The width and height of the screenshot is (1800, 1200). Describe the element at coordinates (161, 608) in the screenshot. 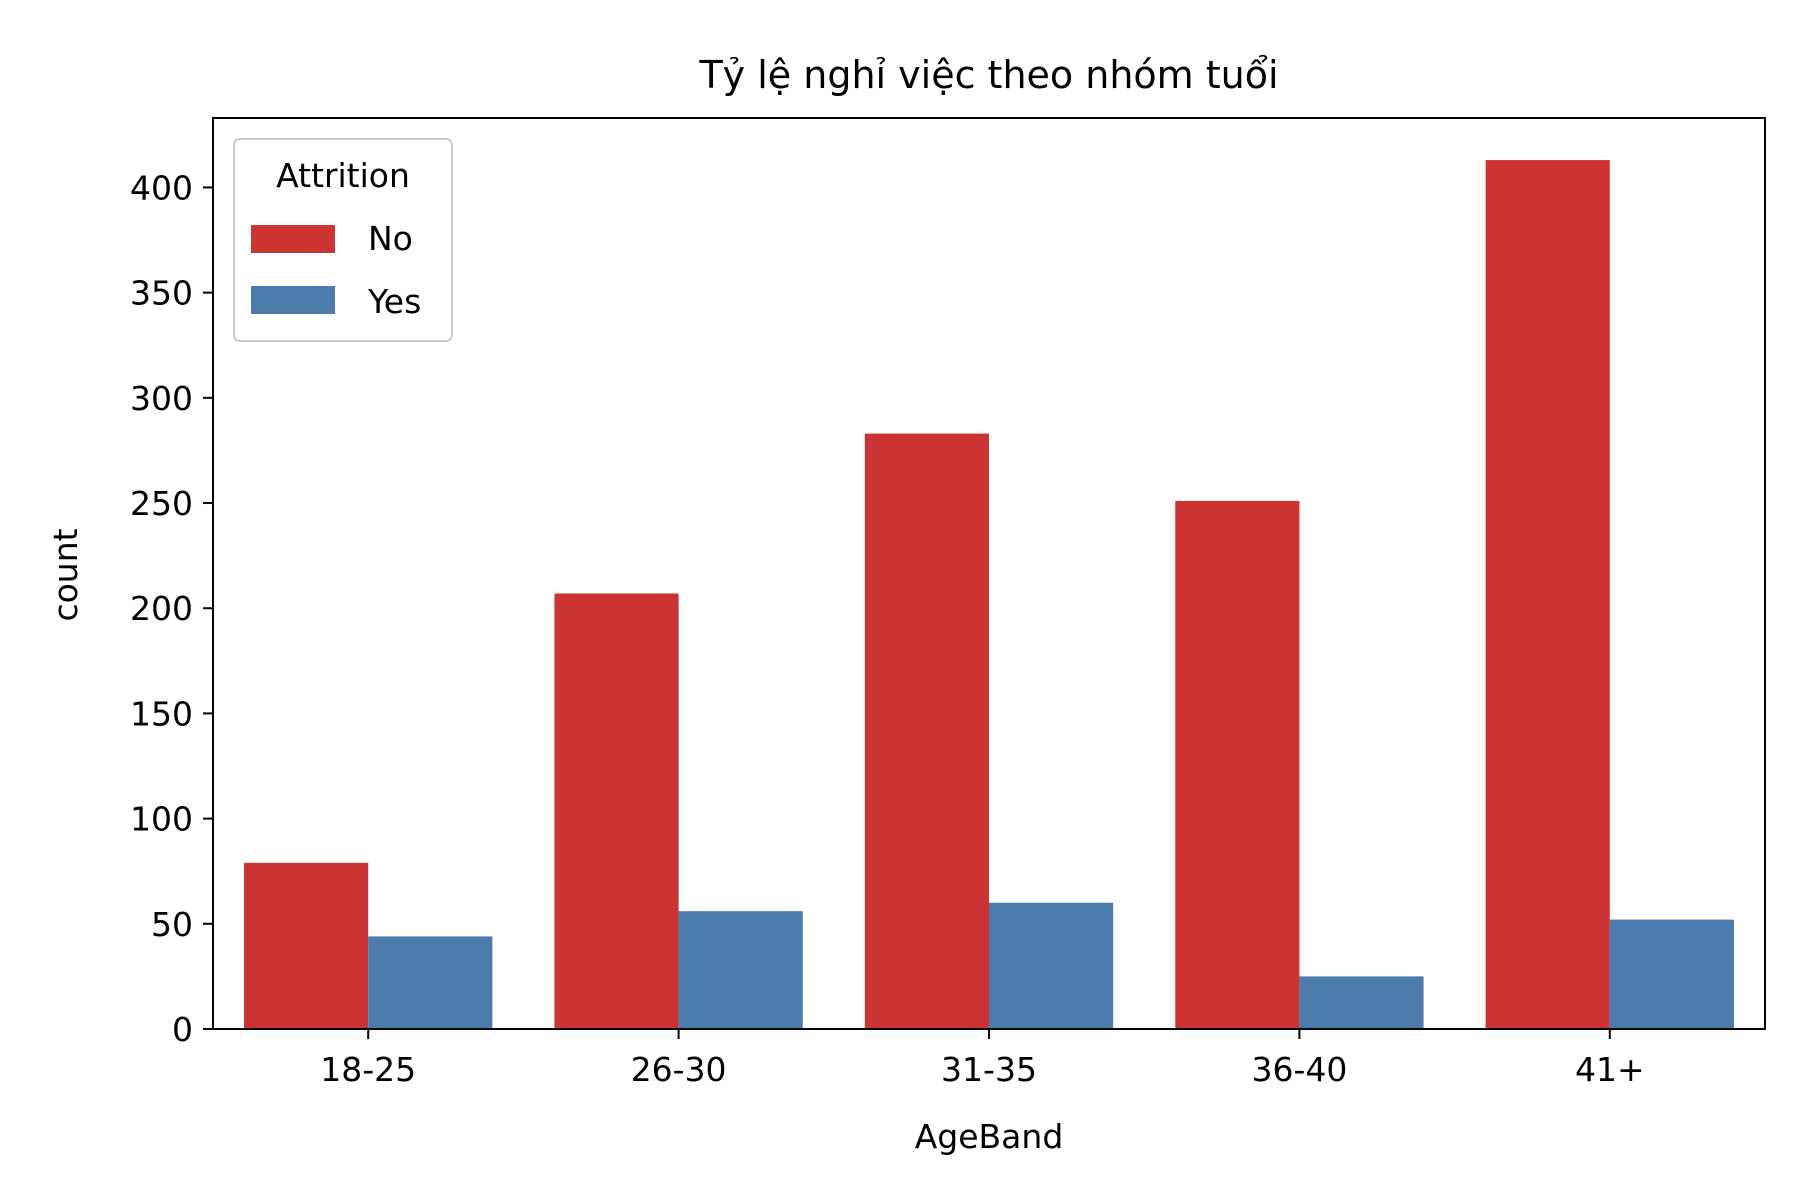

I see `y-tick-label: 200` at that location.